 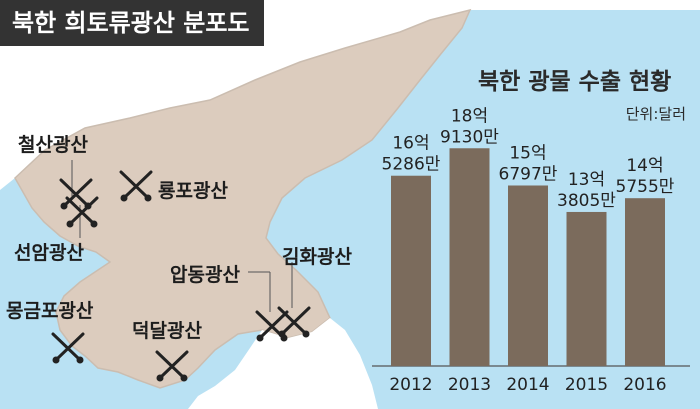 What do you see at coordinates (53, 145) in the screenshot?
I see `mine-label-cheolsan: 철산광산` at bounding box center [53, 145].